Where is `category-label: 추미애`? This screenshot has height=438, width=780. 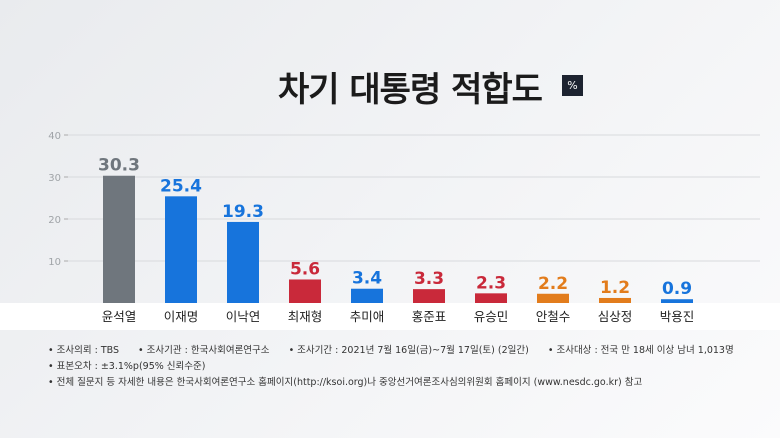
category-label: 추미애 is located at coordinates (367, 316).